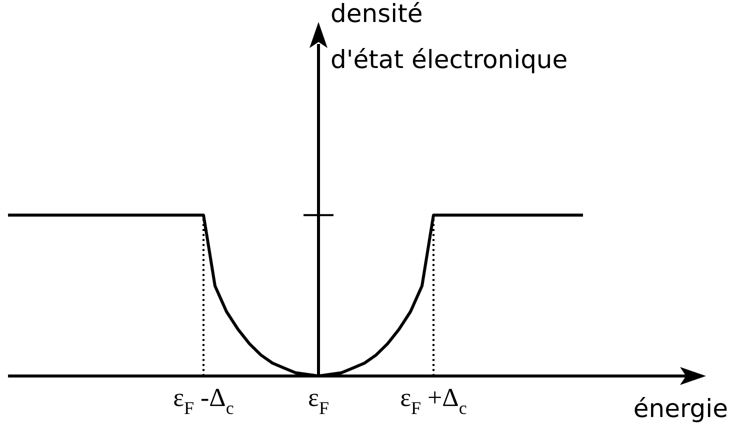 The height and width of the screenshot is (427, 734). What do you see at coordinates (449, 37) in the screenshot?
I see `text: densité d'état électronique` at bounding box center [449, 37].